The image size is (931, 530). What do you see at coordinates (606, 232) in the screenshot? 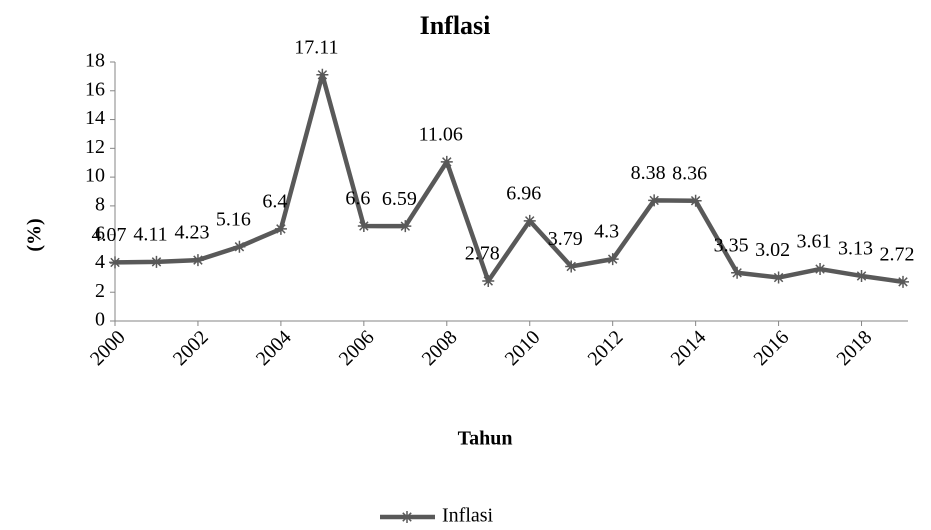
I see `data-label: 4.3` at bounding box center [606, 232].